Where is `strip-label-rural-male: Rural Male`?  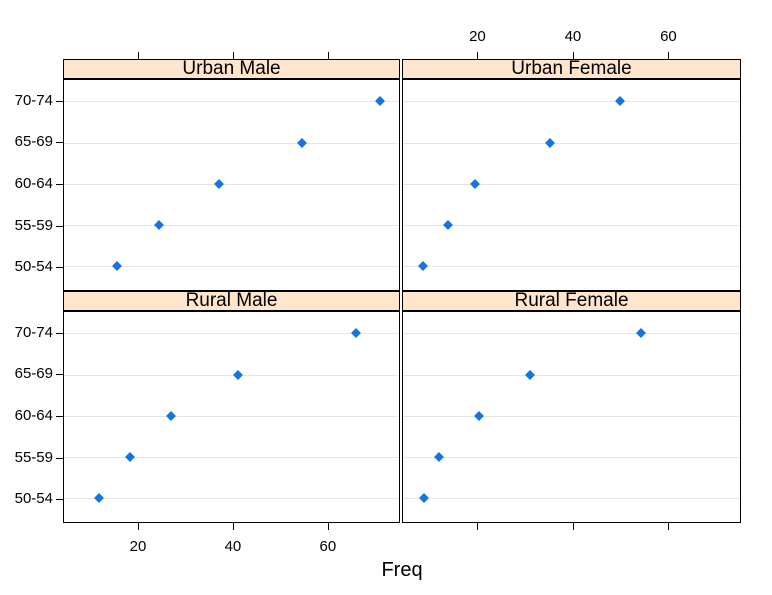
strip-label-rural-male: Rural Male is located at coordinates (231, 300).